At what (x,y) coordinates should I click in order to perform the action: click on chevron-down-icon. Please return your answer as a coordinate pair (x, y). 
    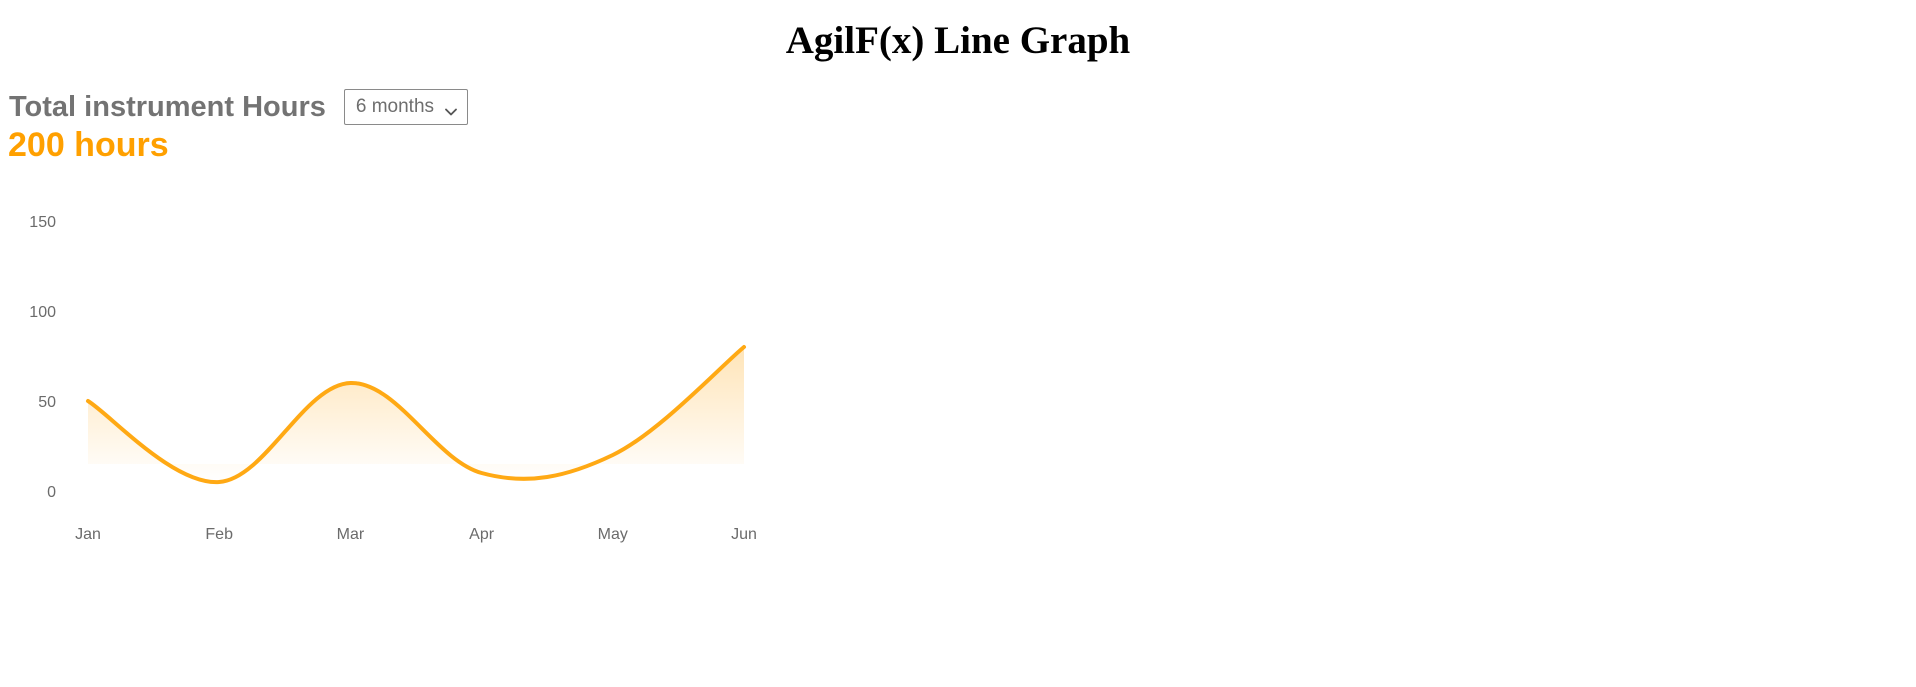
    Looking at the image, I should click on (450, 109).